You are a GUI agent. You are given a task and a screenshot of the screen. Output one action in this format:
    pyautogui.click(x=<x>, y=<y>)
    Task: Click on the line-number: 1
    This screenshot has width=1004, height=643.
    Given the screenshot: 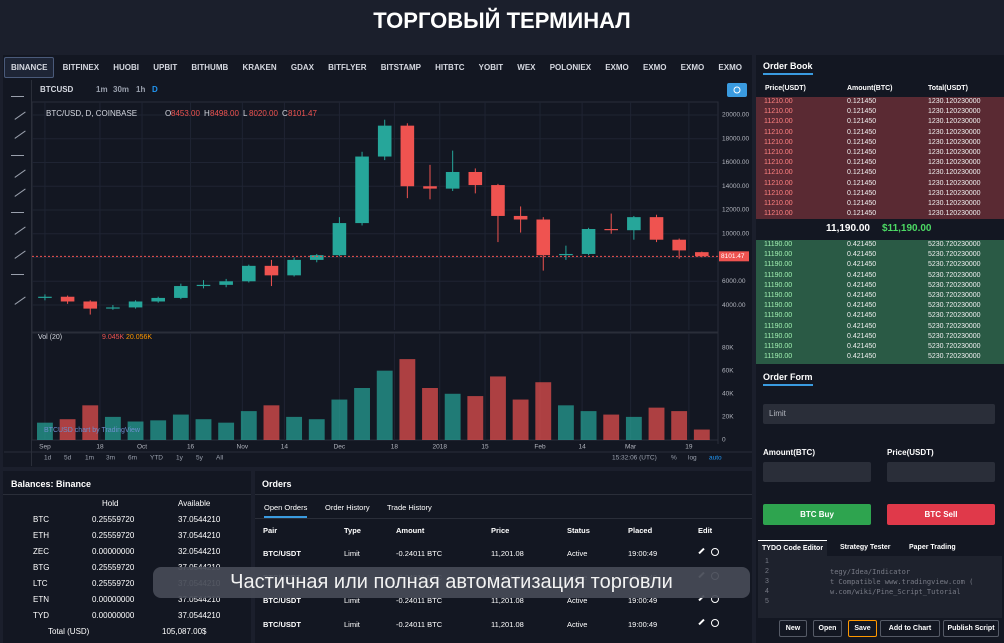 What is the action you would take?
    pyautogui.click(x=767, y=561)
    